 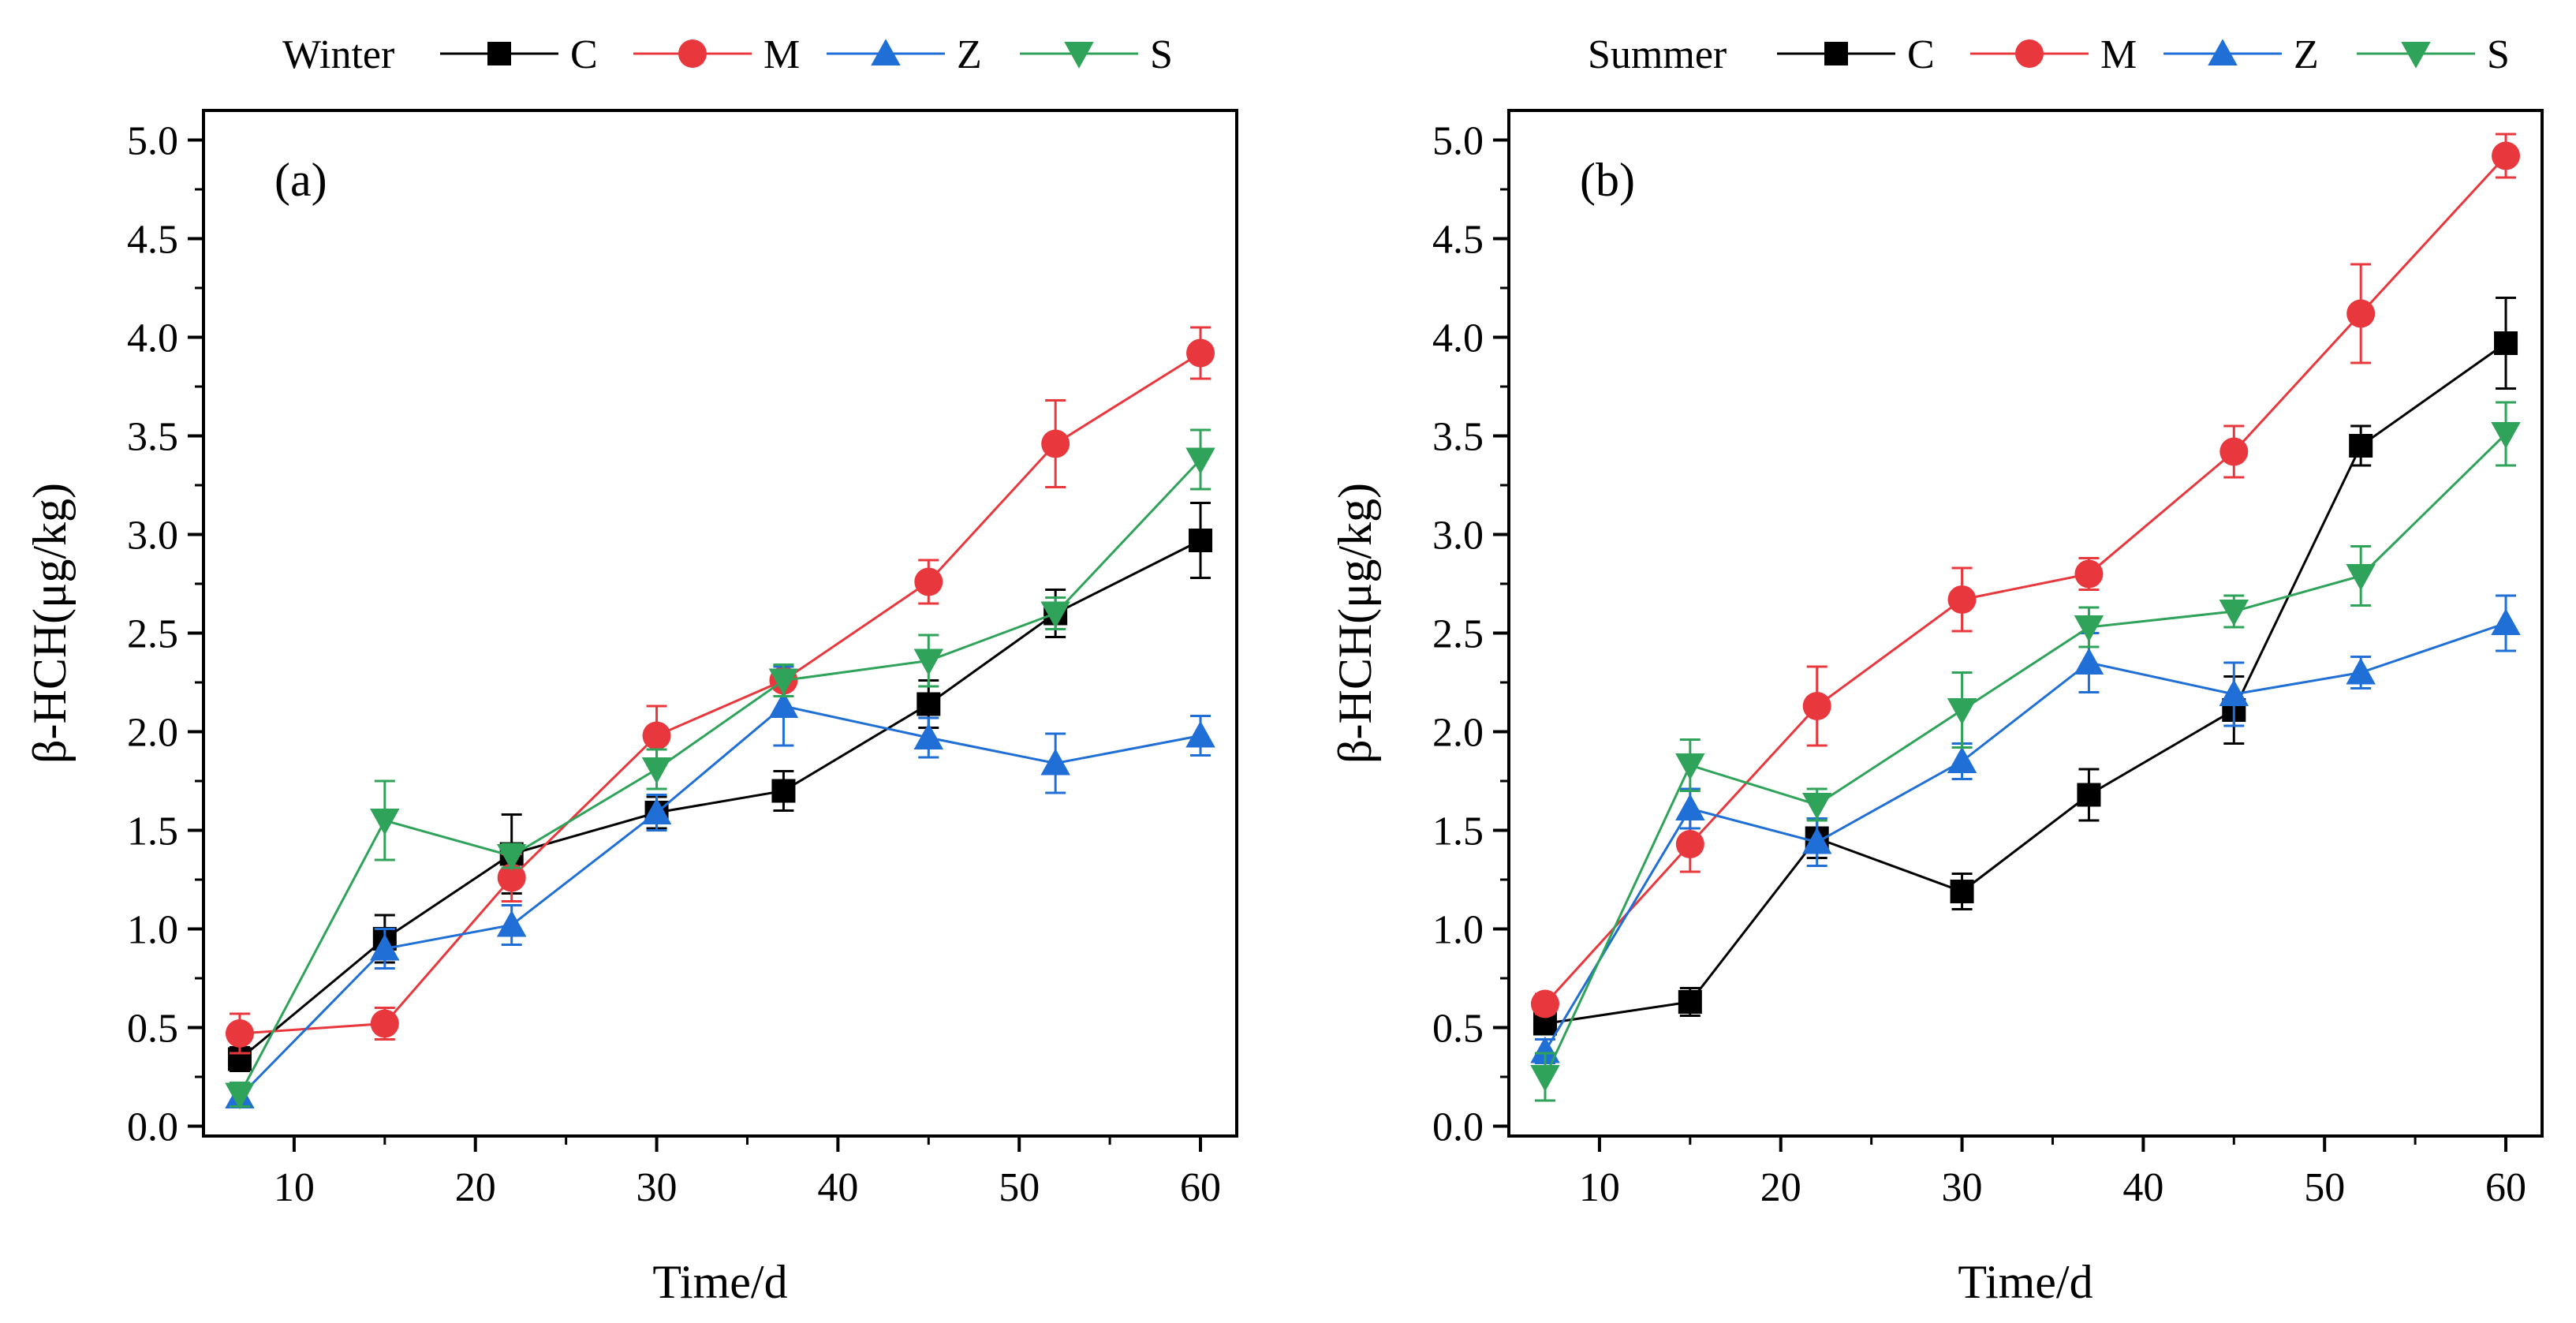 I want to click on series-line-C, so click(x=720, y=799).